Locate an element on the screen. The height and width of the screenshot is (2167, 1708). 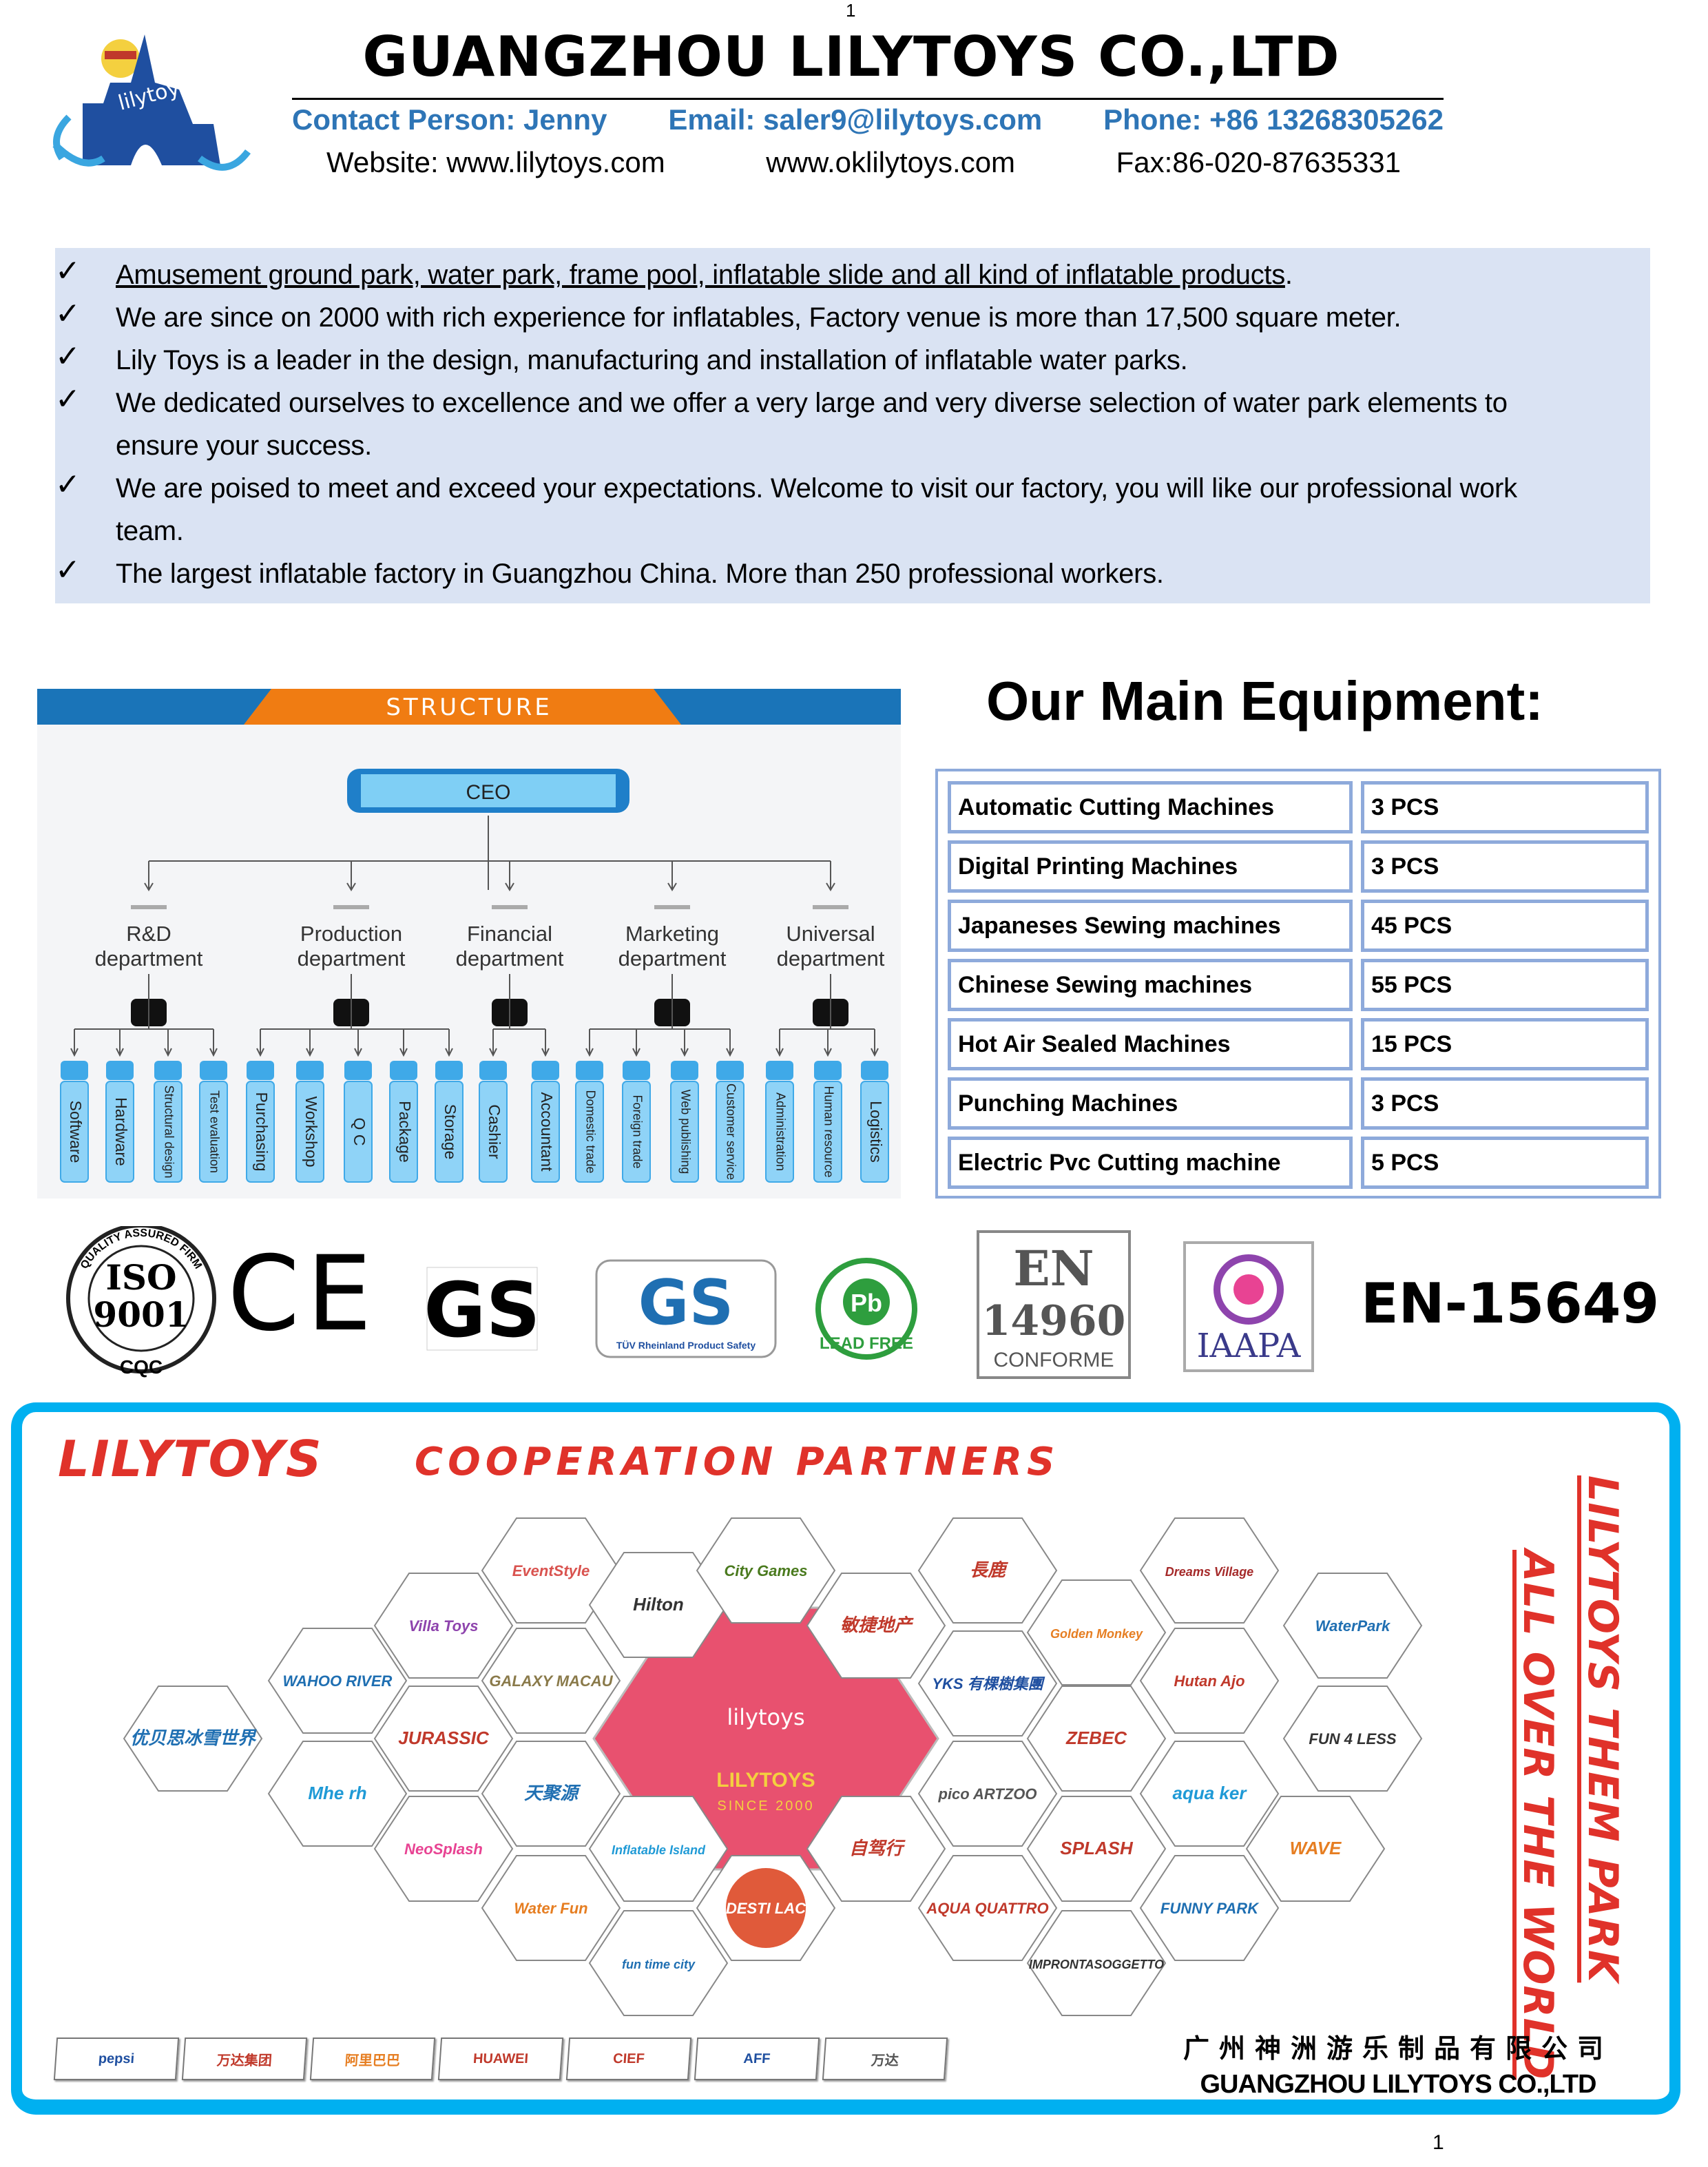
svg-text: ISO is located at coordinates (141, 1277).